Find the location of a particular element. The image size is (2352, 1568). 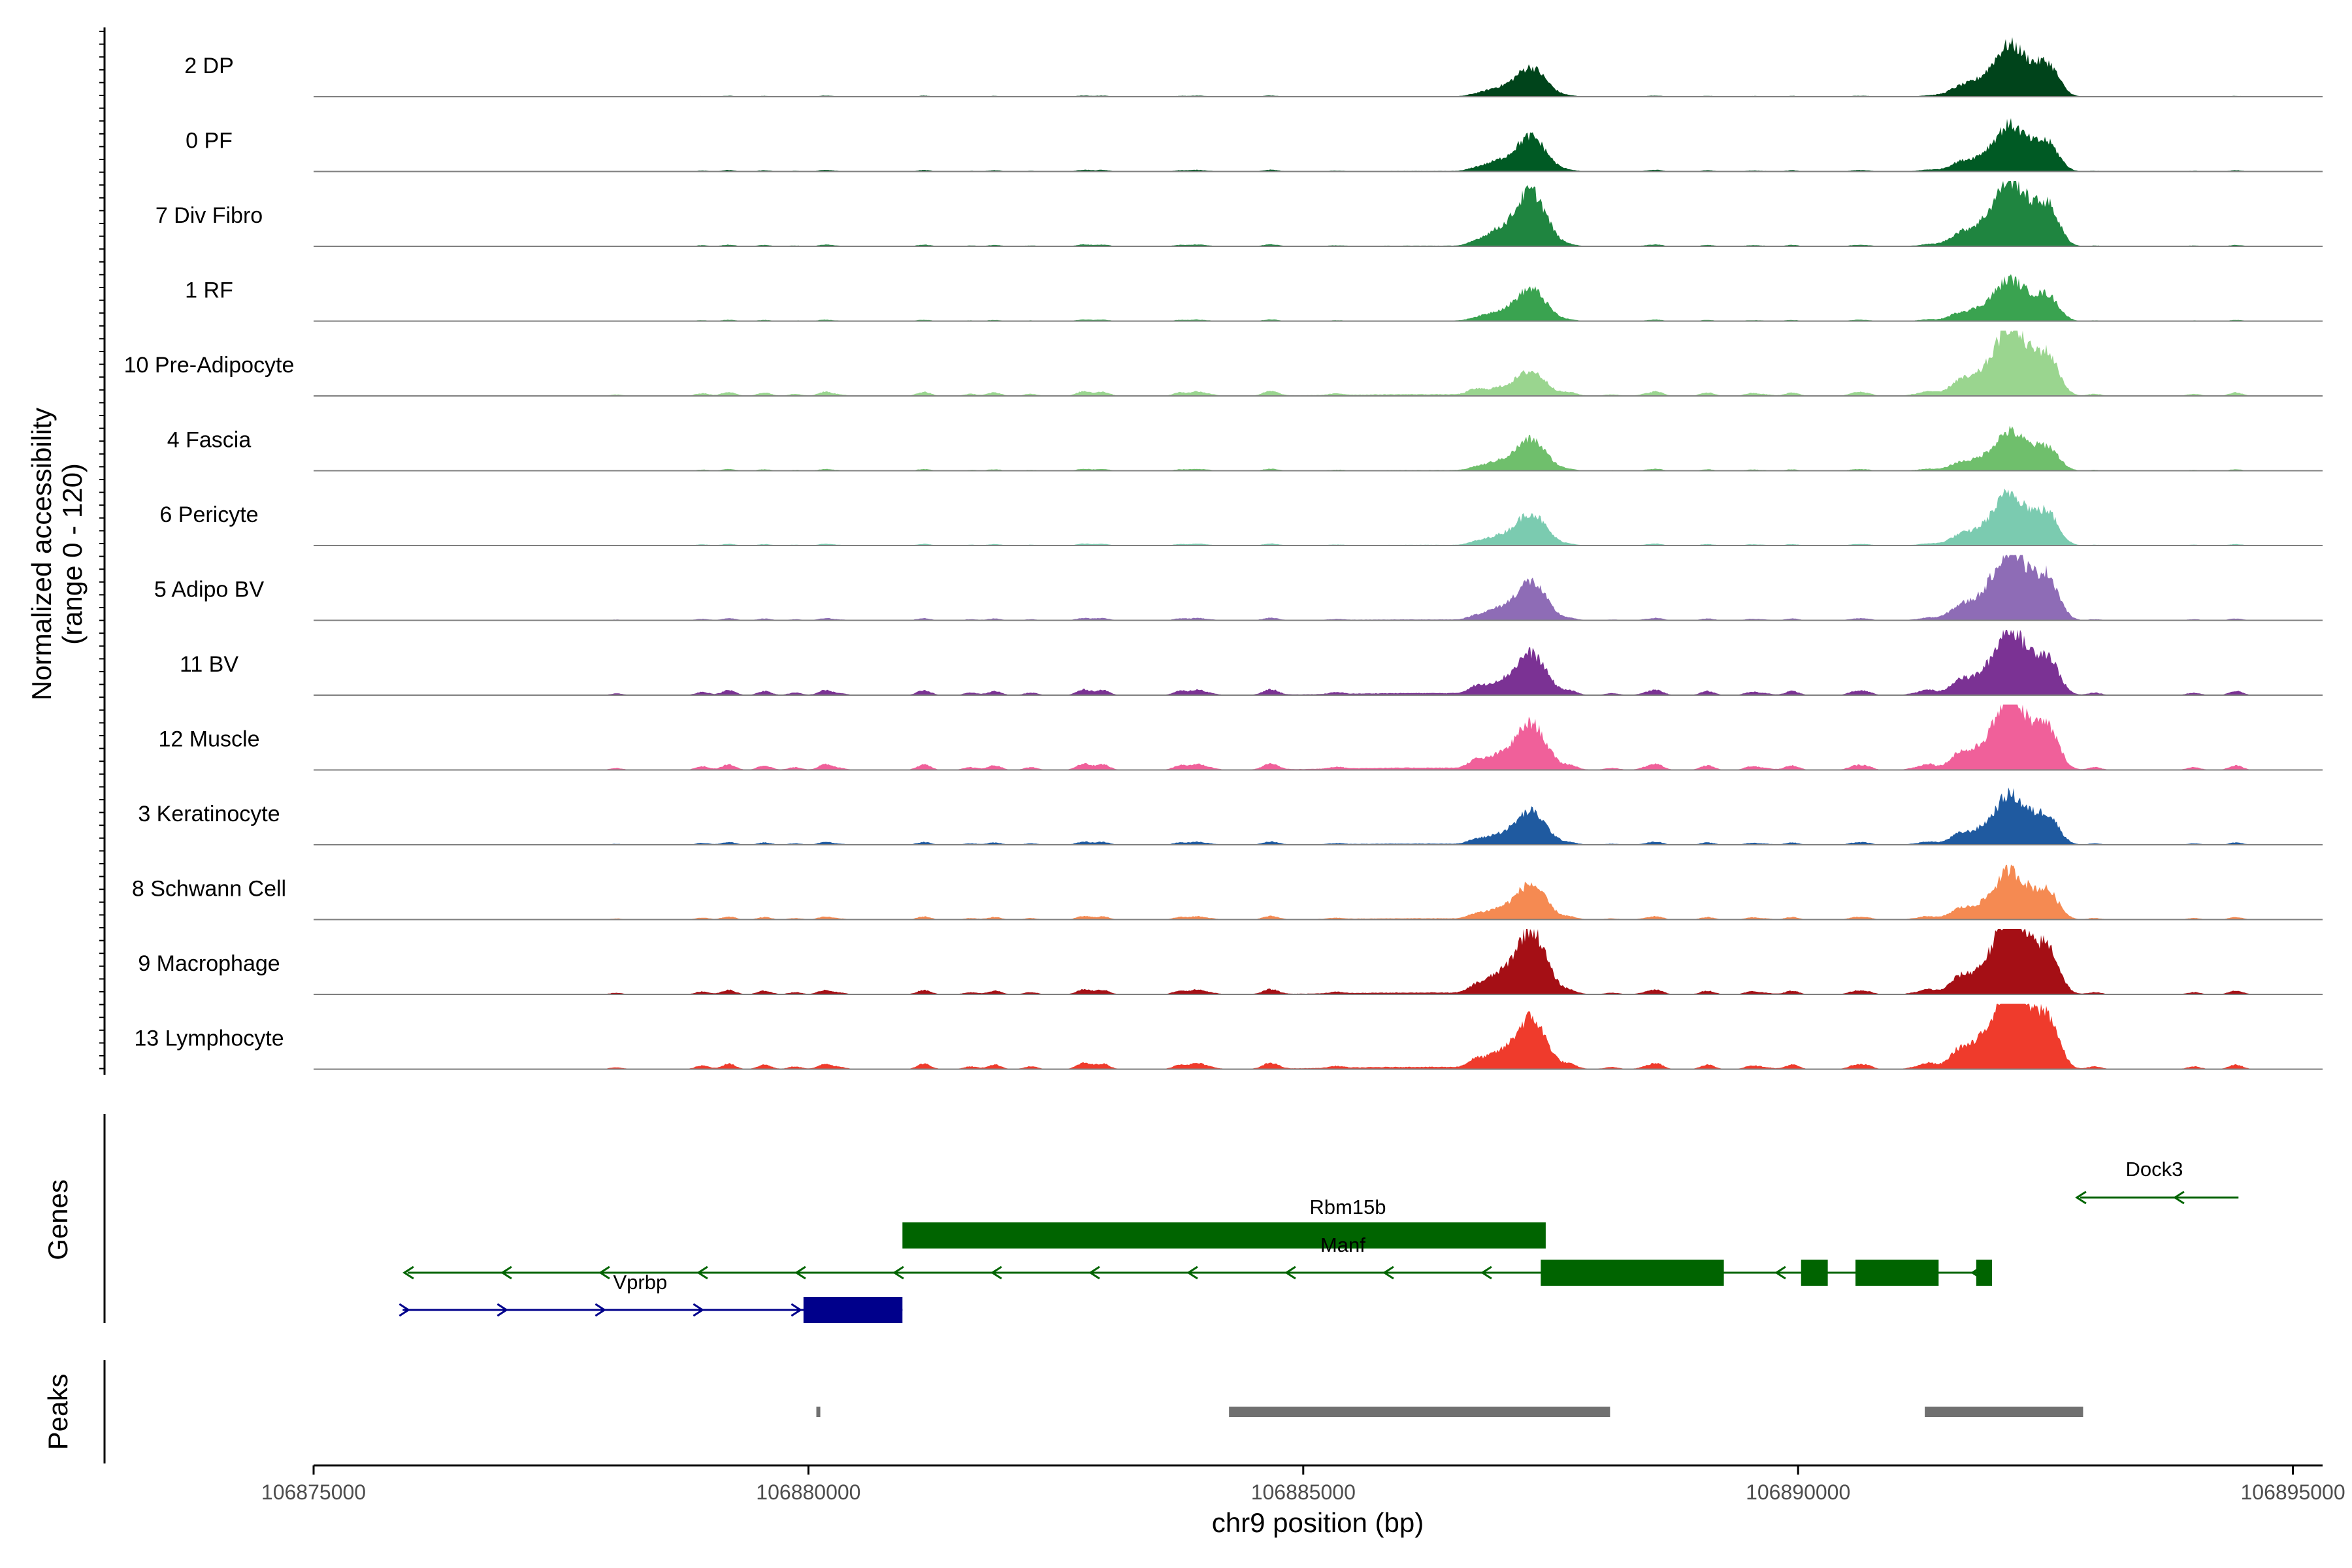

track-label: 4 Fascia is located at coordinates (209, 440).